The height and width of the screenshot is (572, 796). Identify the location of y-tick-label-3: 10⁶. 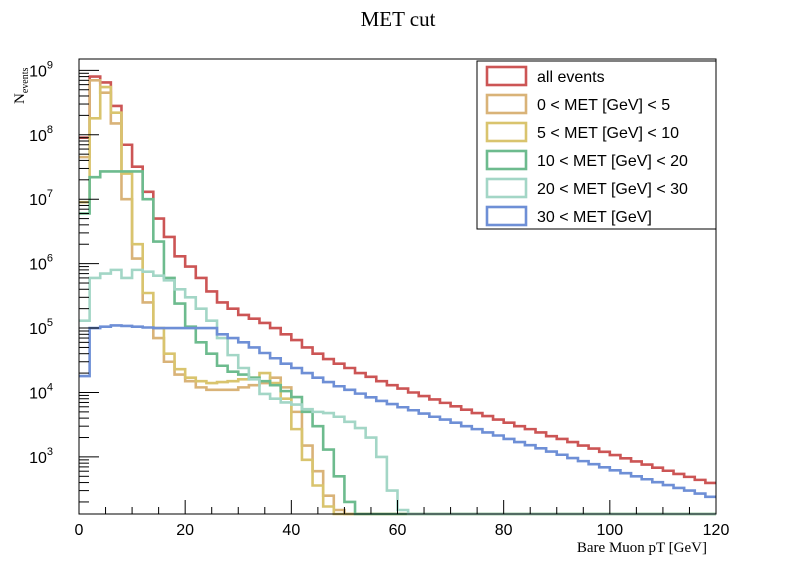
(41, 263).